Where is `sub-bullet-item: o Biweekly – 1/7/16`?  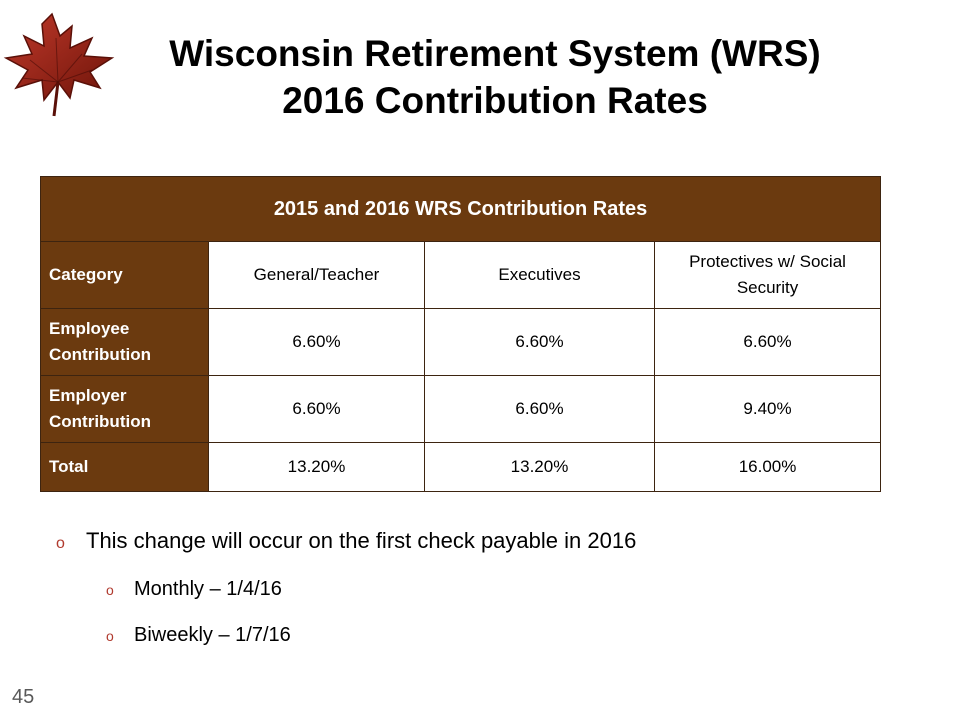 sub-bullet-item: o Biweekly – 1/7/16 is located at coordinates (198, 635).